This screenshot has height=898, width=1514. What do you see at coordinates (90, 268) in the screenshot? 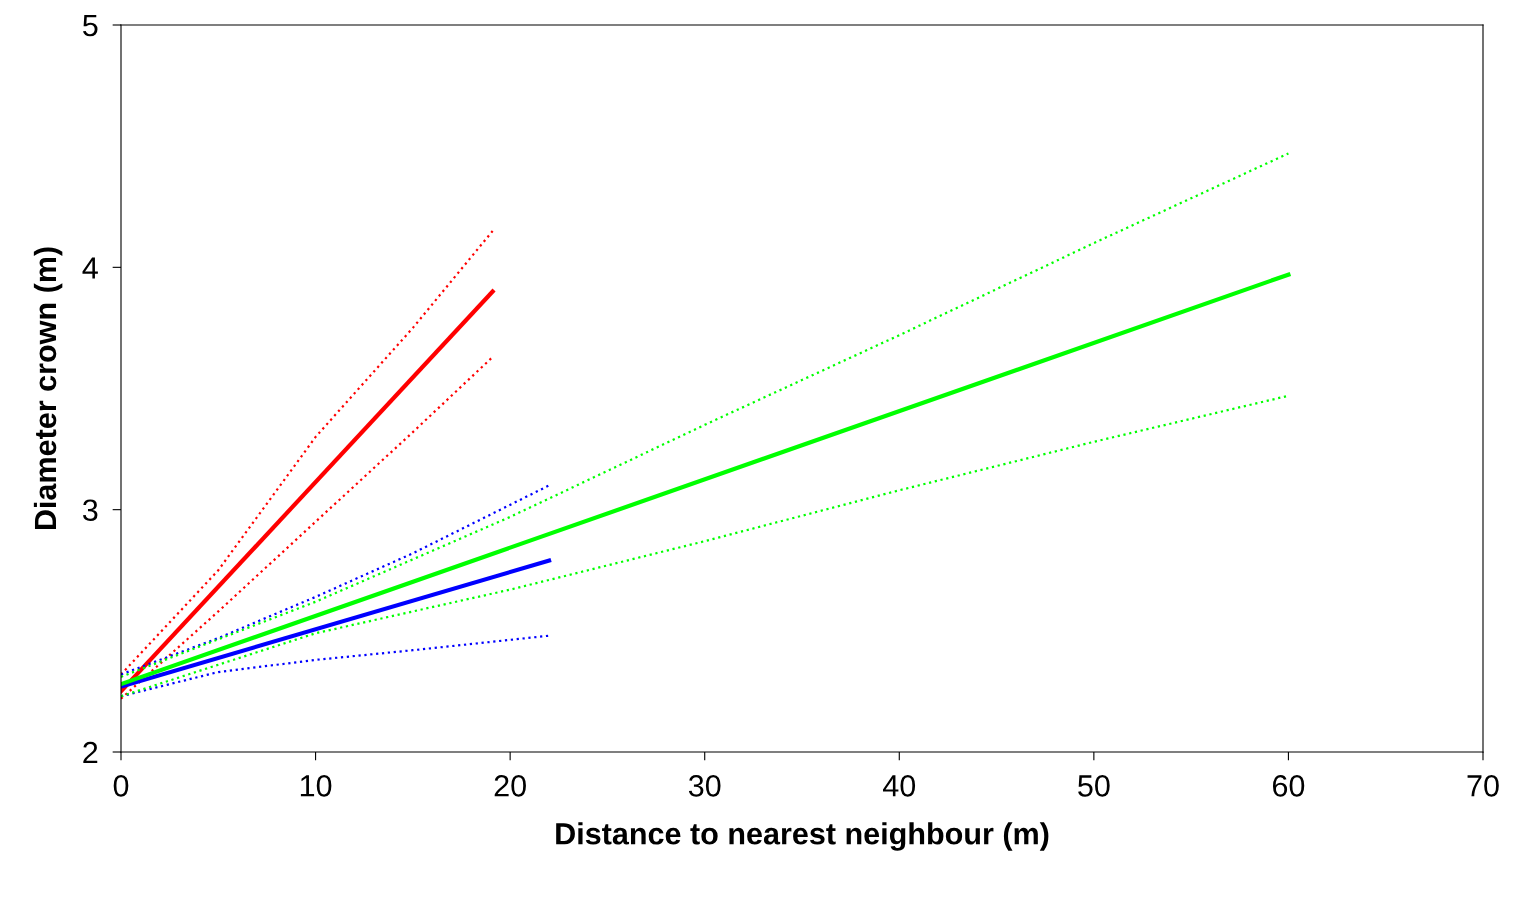
I see `y-tick-label: 4` at bounding box center [90, 268].